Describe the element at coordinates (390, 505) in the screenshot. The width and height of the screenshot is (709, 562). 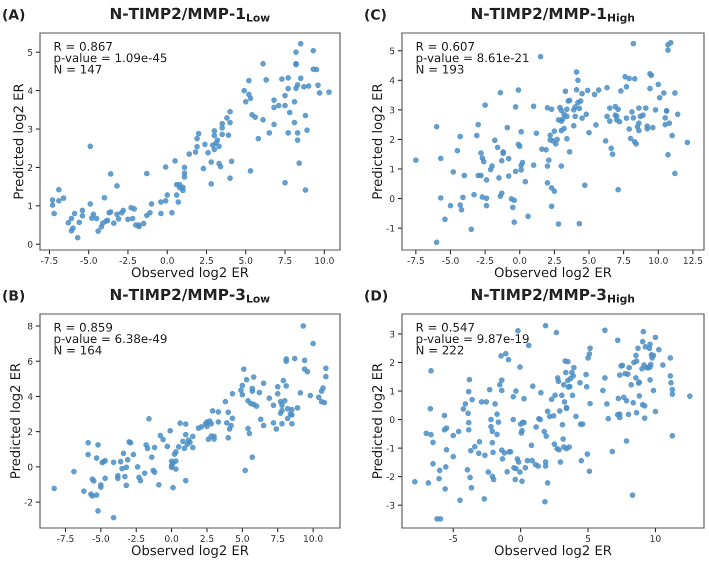
I see `y-tick-label: -3` at that location.